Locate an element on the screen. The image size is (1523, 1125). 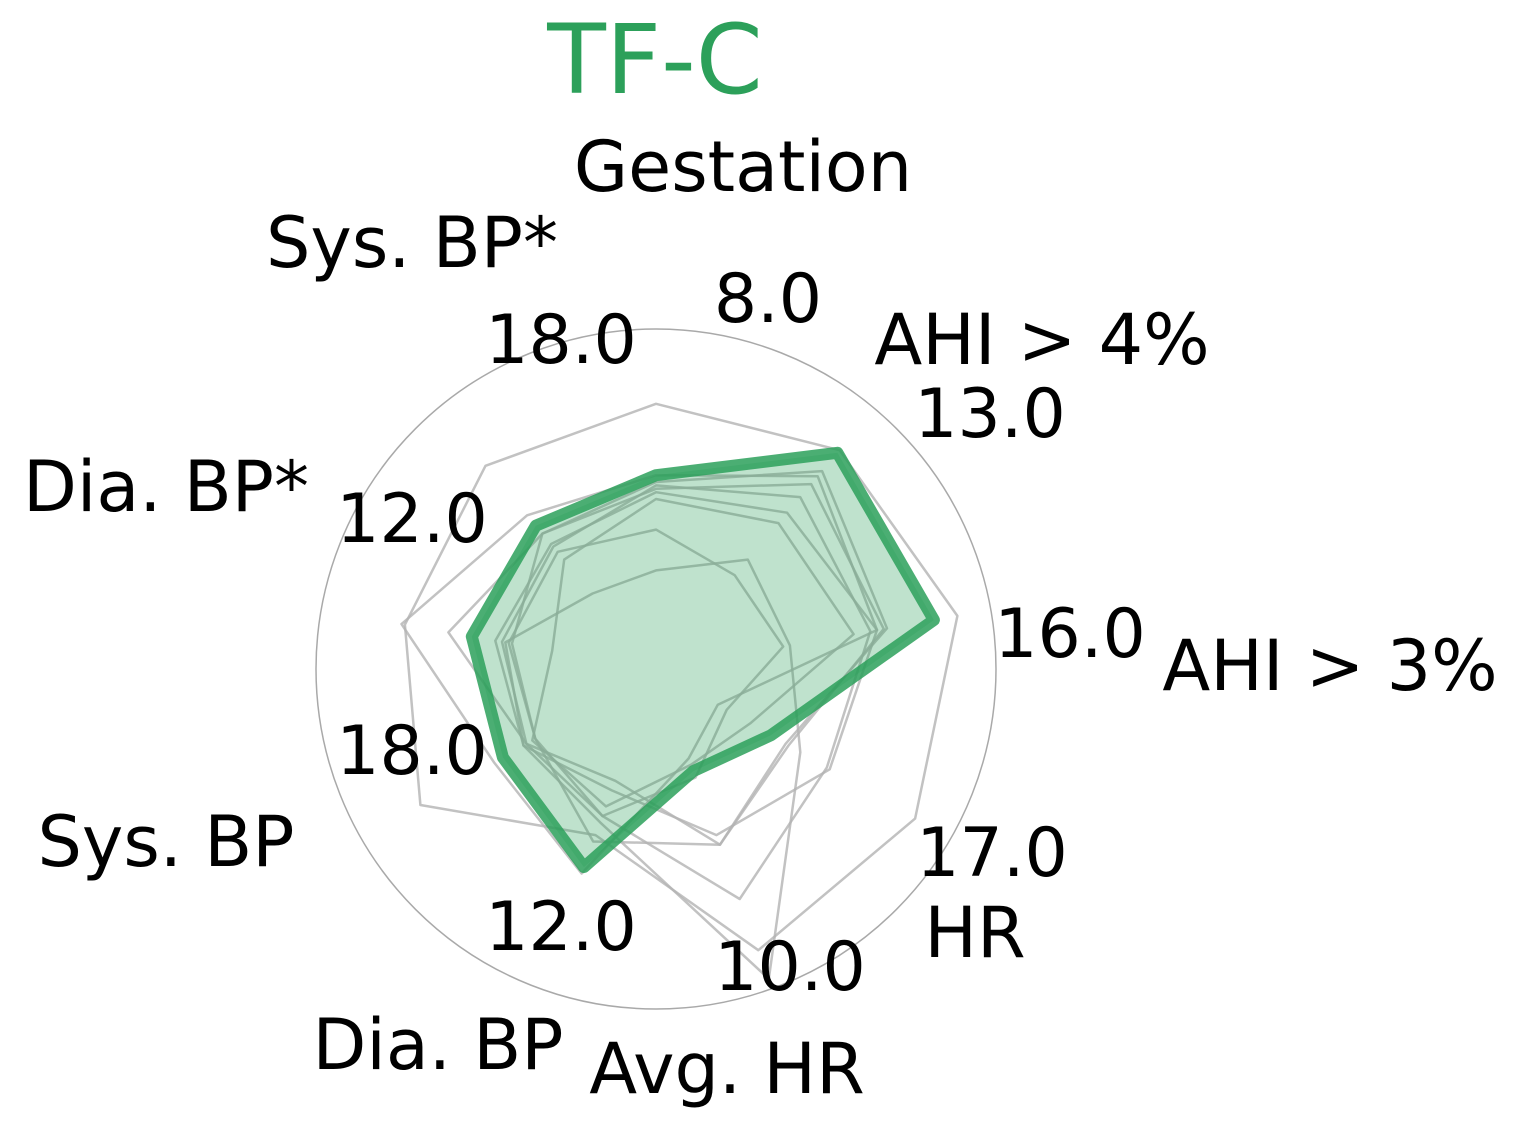
axis-label-1: Gestation is located at coordinates (743, 167).